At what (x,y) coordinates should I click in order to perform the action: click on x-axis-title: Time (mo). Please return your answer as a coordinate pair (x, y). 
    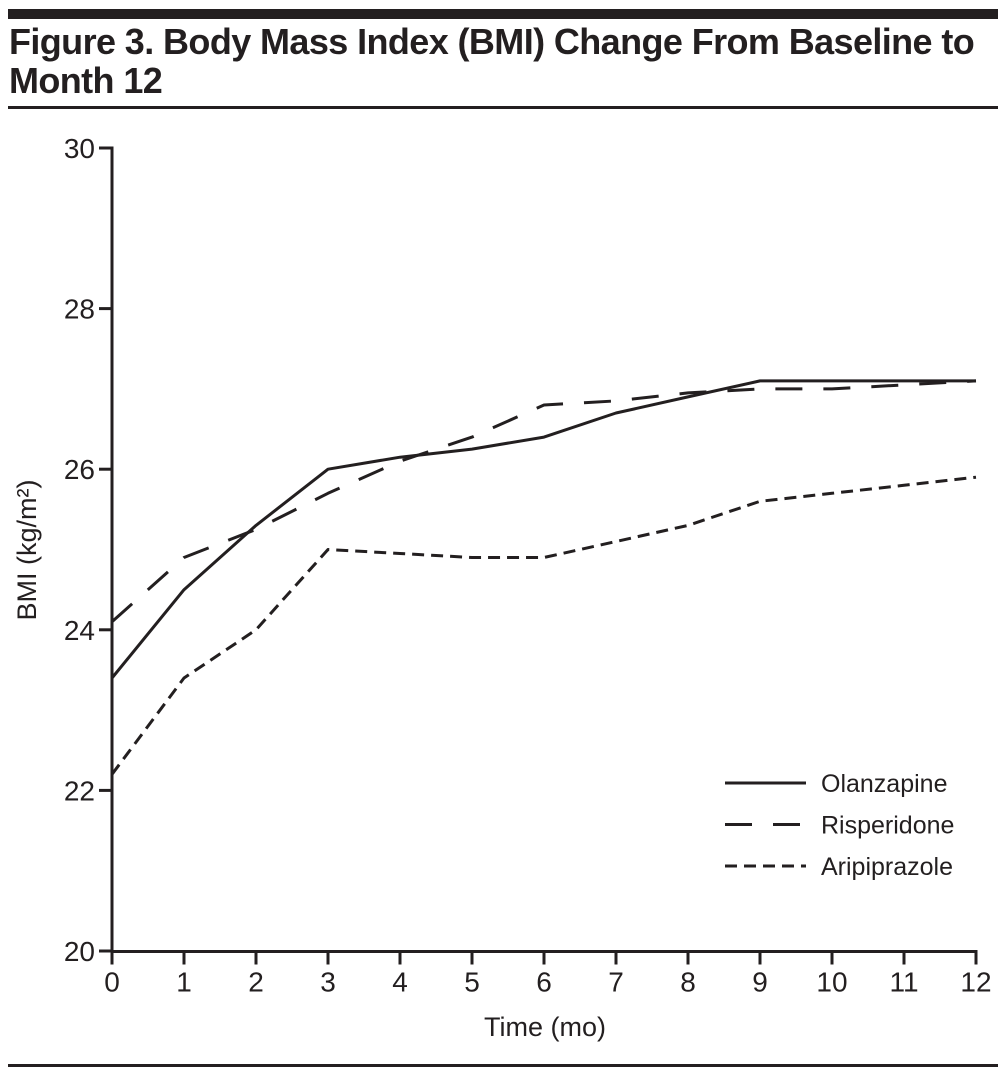
    Looking at the image, I should click on (545, 1027).